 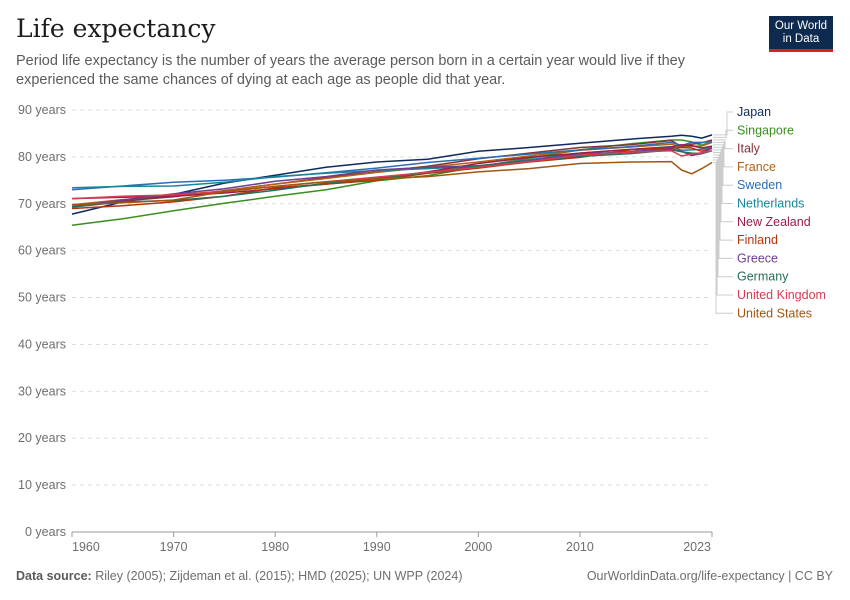 What do you see at coordinates (723, 133) in the screenshot?
I see `legend-connector-singapore` at bounding box center [723, 133].